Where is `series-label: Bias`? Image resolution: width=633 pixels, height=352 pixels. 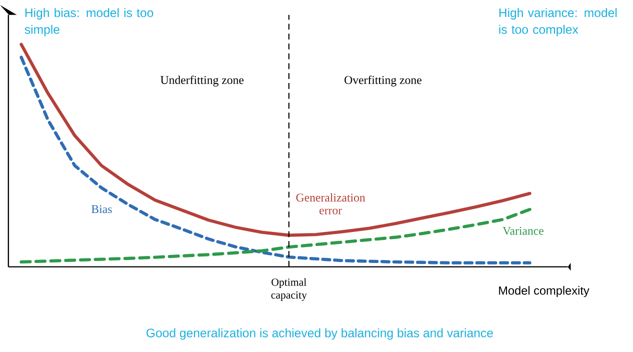
series-label: Bias is located at coordinates (102, 209).